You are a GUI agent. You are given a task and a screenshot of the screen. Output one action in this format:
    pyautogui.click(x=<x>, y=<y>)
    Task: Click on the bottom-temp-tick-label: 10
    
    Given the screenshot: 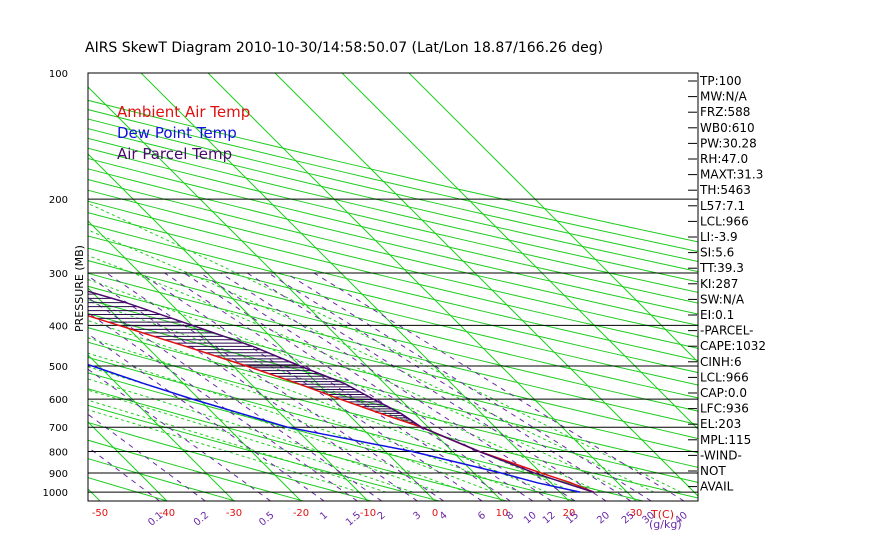 What is the action you would take?
    pyautogui.click(x=502, y=513)
    